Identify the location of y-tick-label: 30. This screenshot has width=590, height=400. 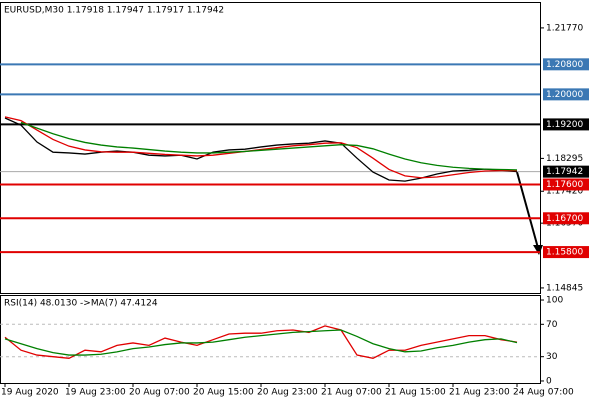
(552, 357).